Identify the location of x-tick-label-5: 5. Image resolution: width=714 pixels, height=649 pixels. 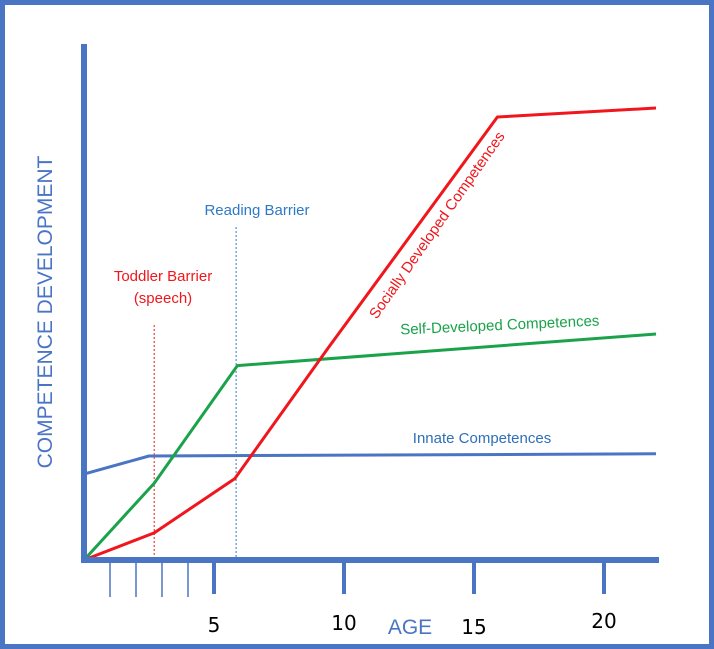
(214, 625).